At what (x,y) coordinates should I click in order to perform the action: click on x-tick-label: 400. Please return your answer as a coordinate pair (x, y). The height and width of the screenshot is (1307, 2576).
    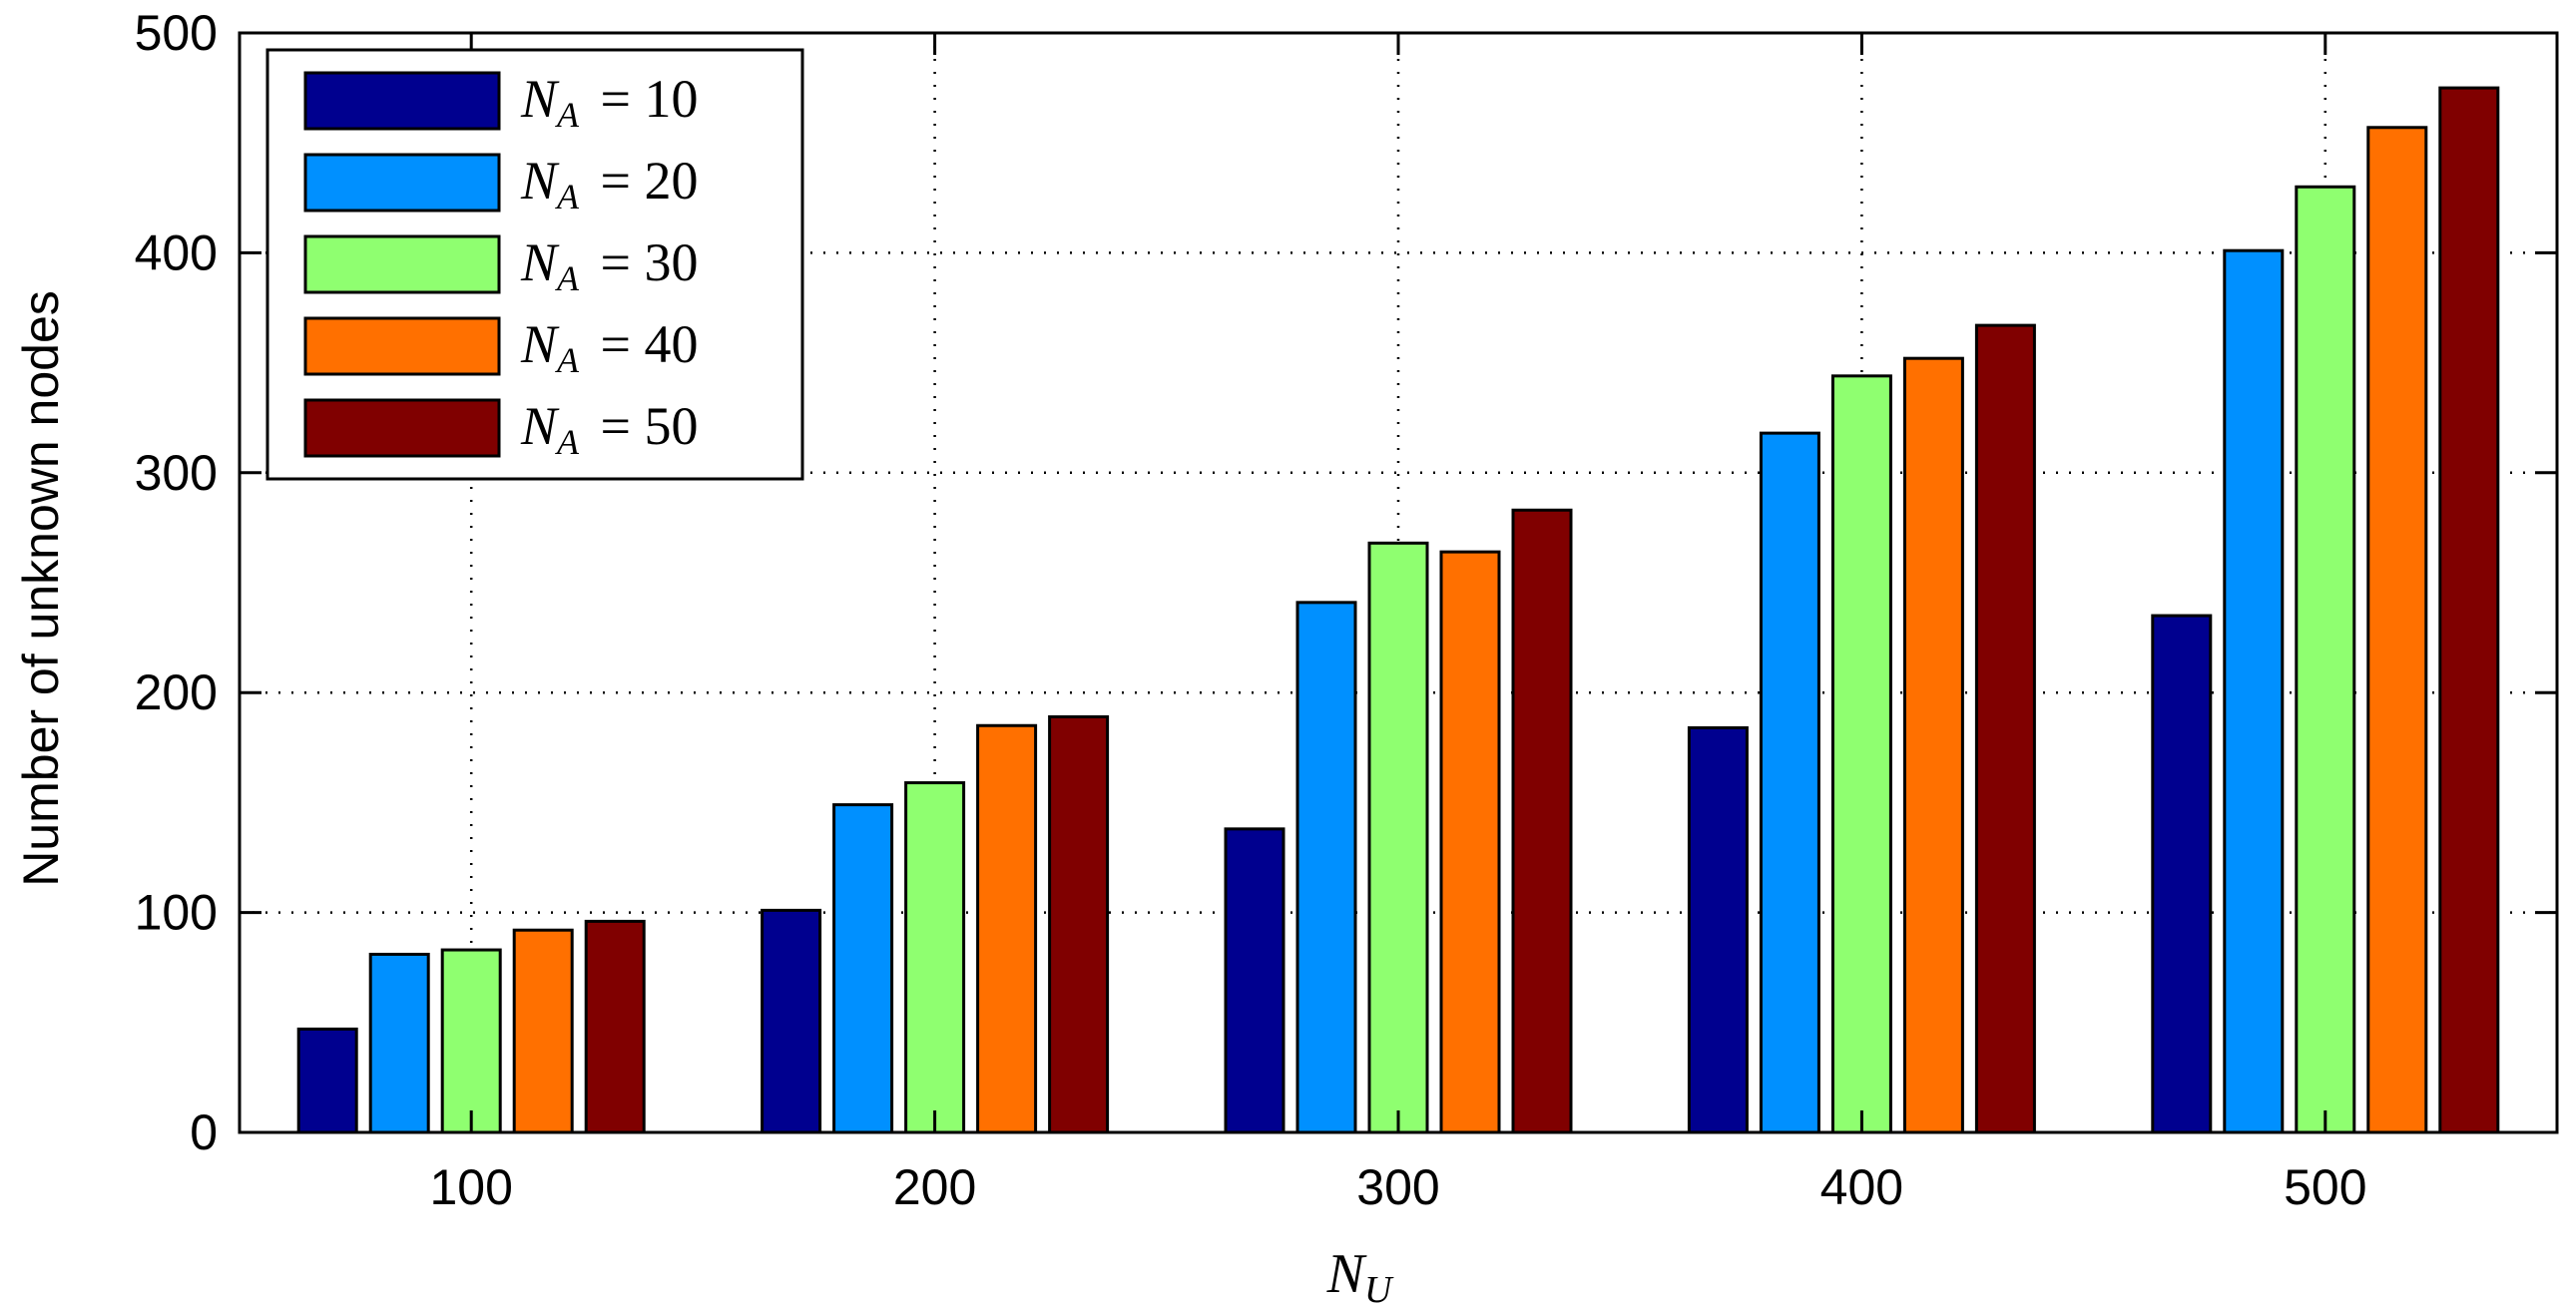
    Looking at the image, I should click on (1862, 1187).